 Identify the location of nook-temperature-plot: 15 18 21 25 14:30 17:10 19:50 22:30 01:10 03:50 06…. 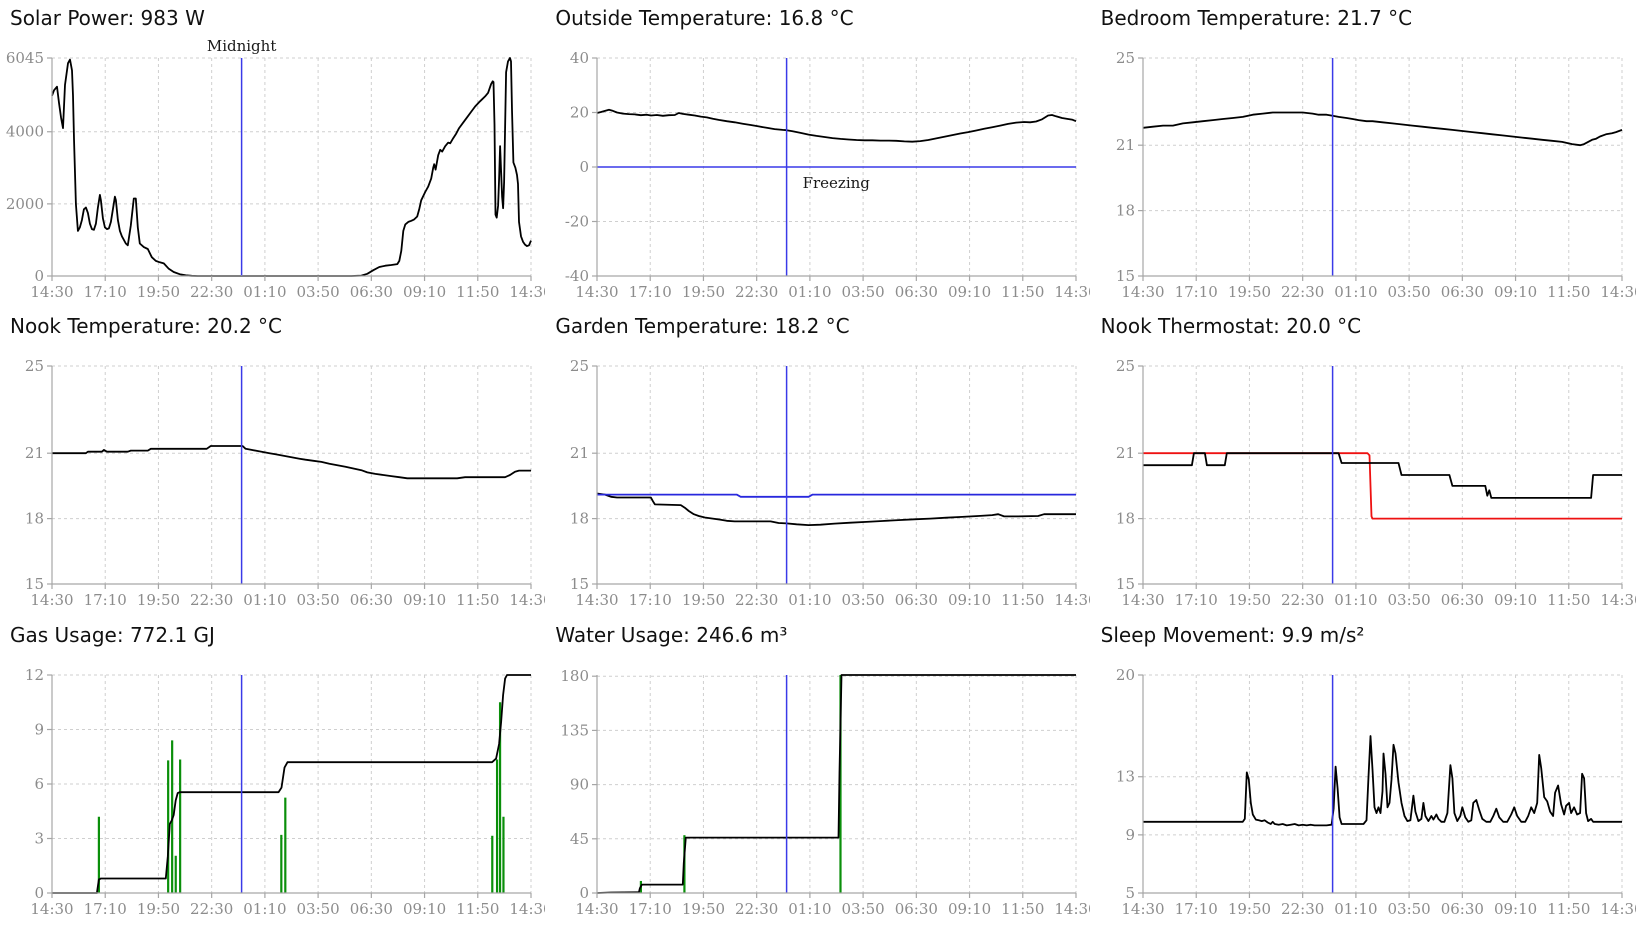
(285, 483).